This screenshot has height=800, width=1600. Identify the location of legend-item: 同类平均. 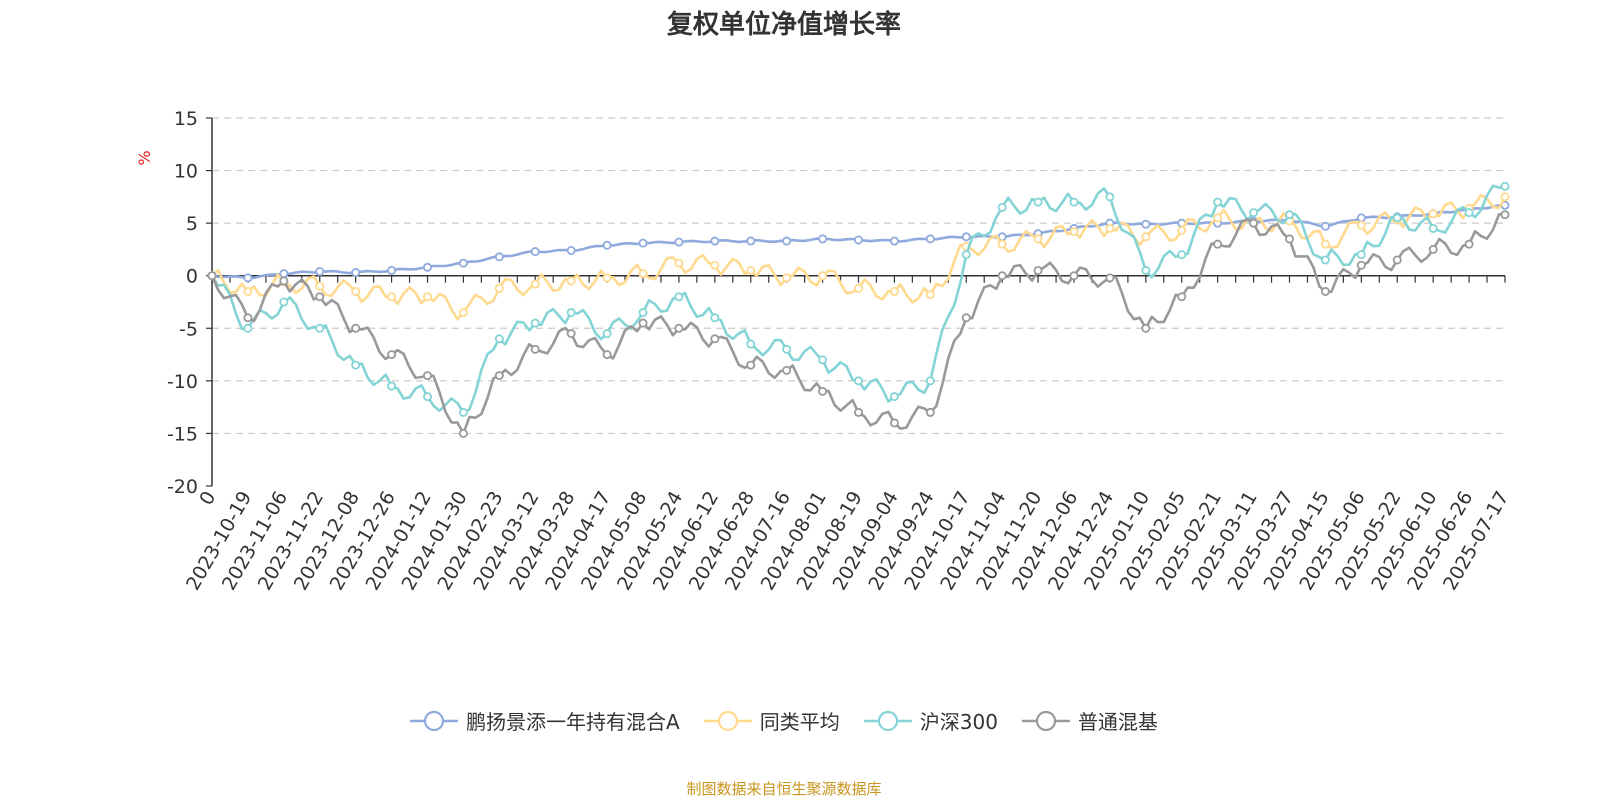
(771, 720).